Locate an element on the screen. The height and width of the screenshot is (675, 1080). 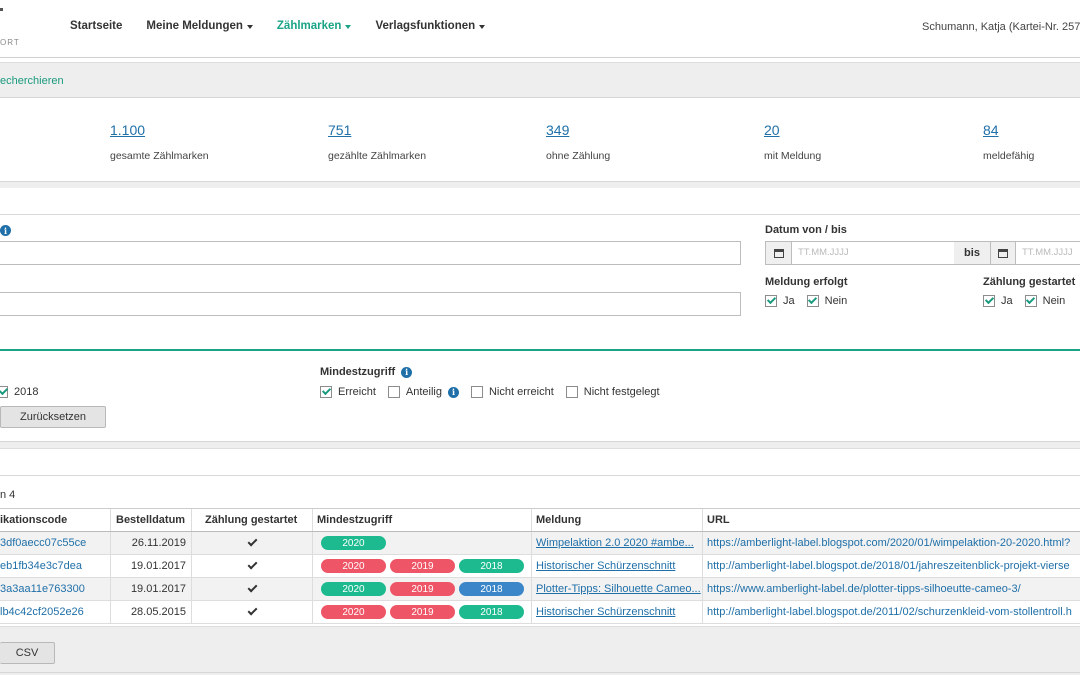
stat-gezaehlt: 751 gezählte Zählmarken is located at coordinates (377, 142).